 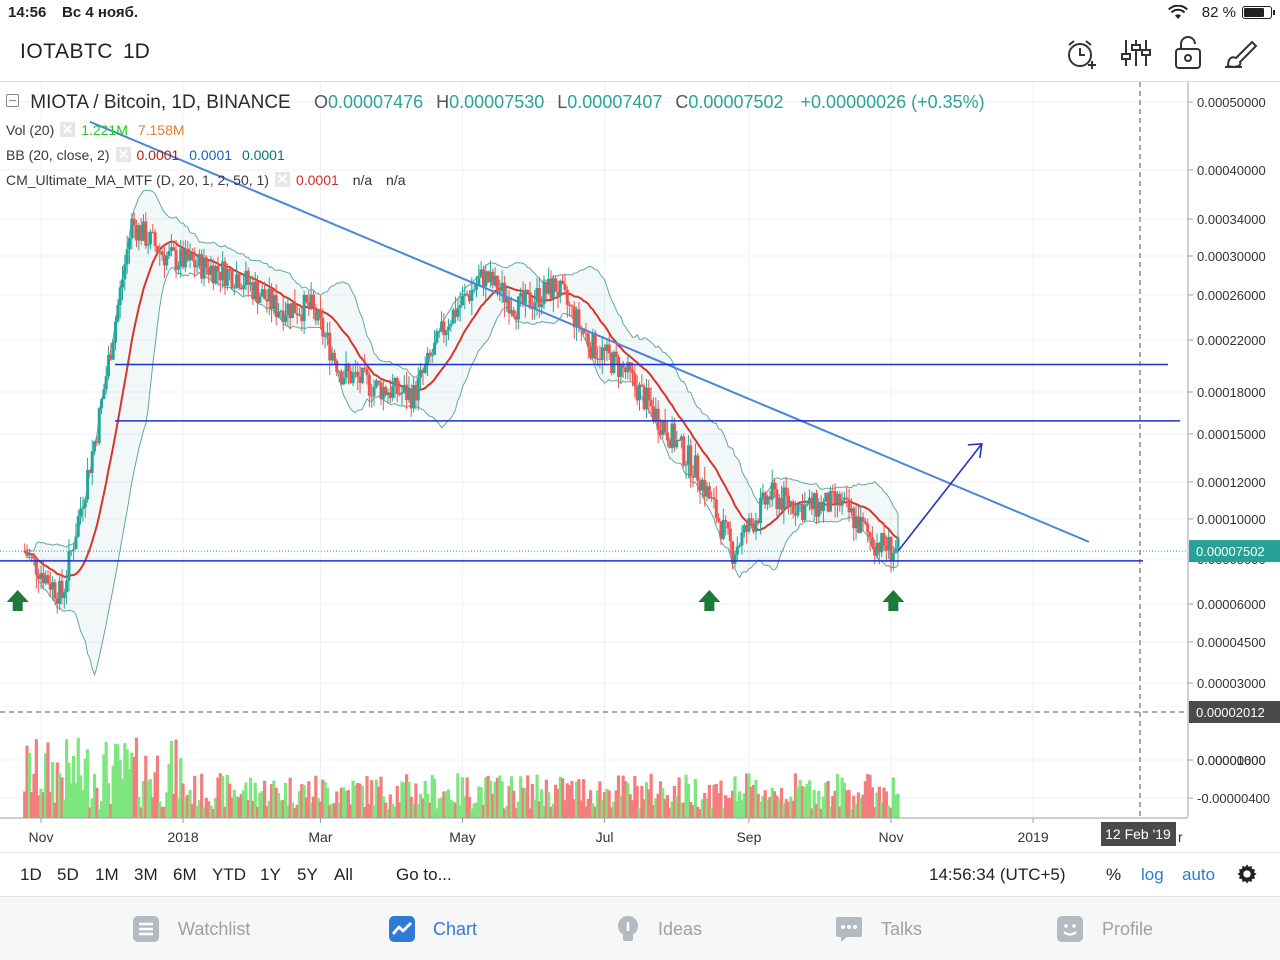 What do you see at coordinates (229, 874) in the screenshot?
I see `range-ytd: YTD` at bounding box center [229, 874].